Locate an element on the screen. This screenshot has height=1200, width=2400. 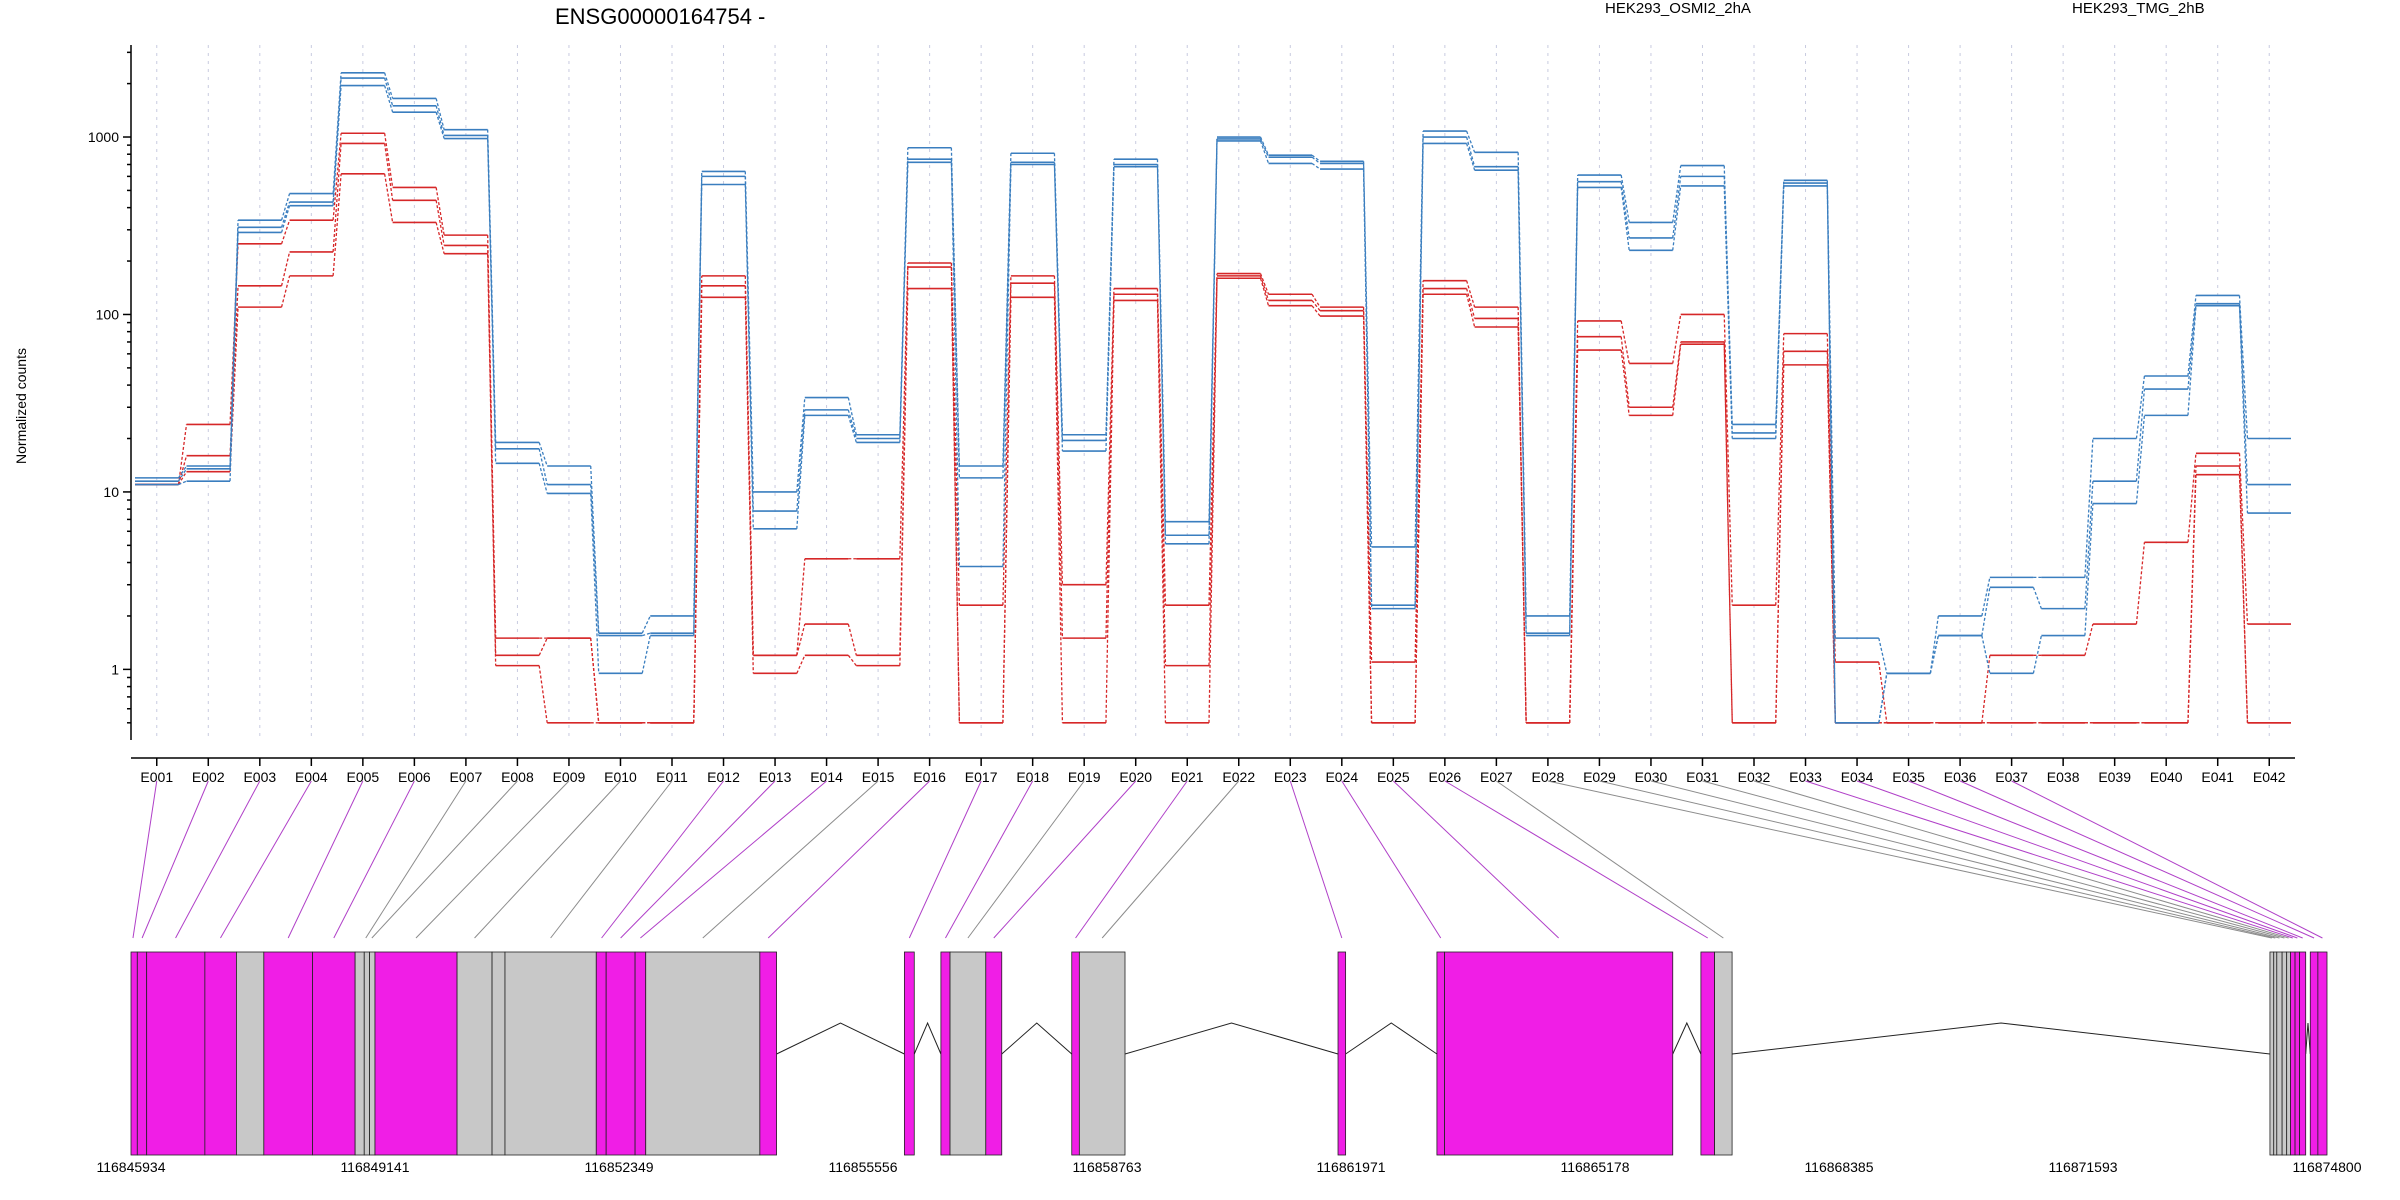
y-tick-label-1: 1 is located at coordinates (115, 669).